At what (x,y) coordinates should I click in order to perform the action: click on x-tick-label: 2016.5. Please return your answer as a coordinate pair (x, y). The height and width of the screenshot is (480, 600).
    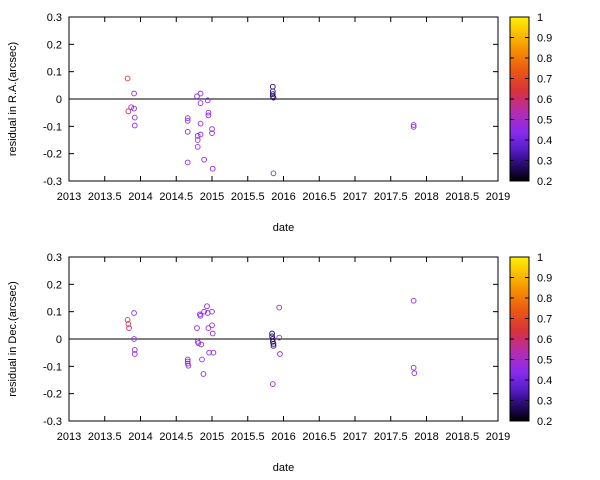
    Looking at the image, I should click on (319, 437).